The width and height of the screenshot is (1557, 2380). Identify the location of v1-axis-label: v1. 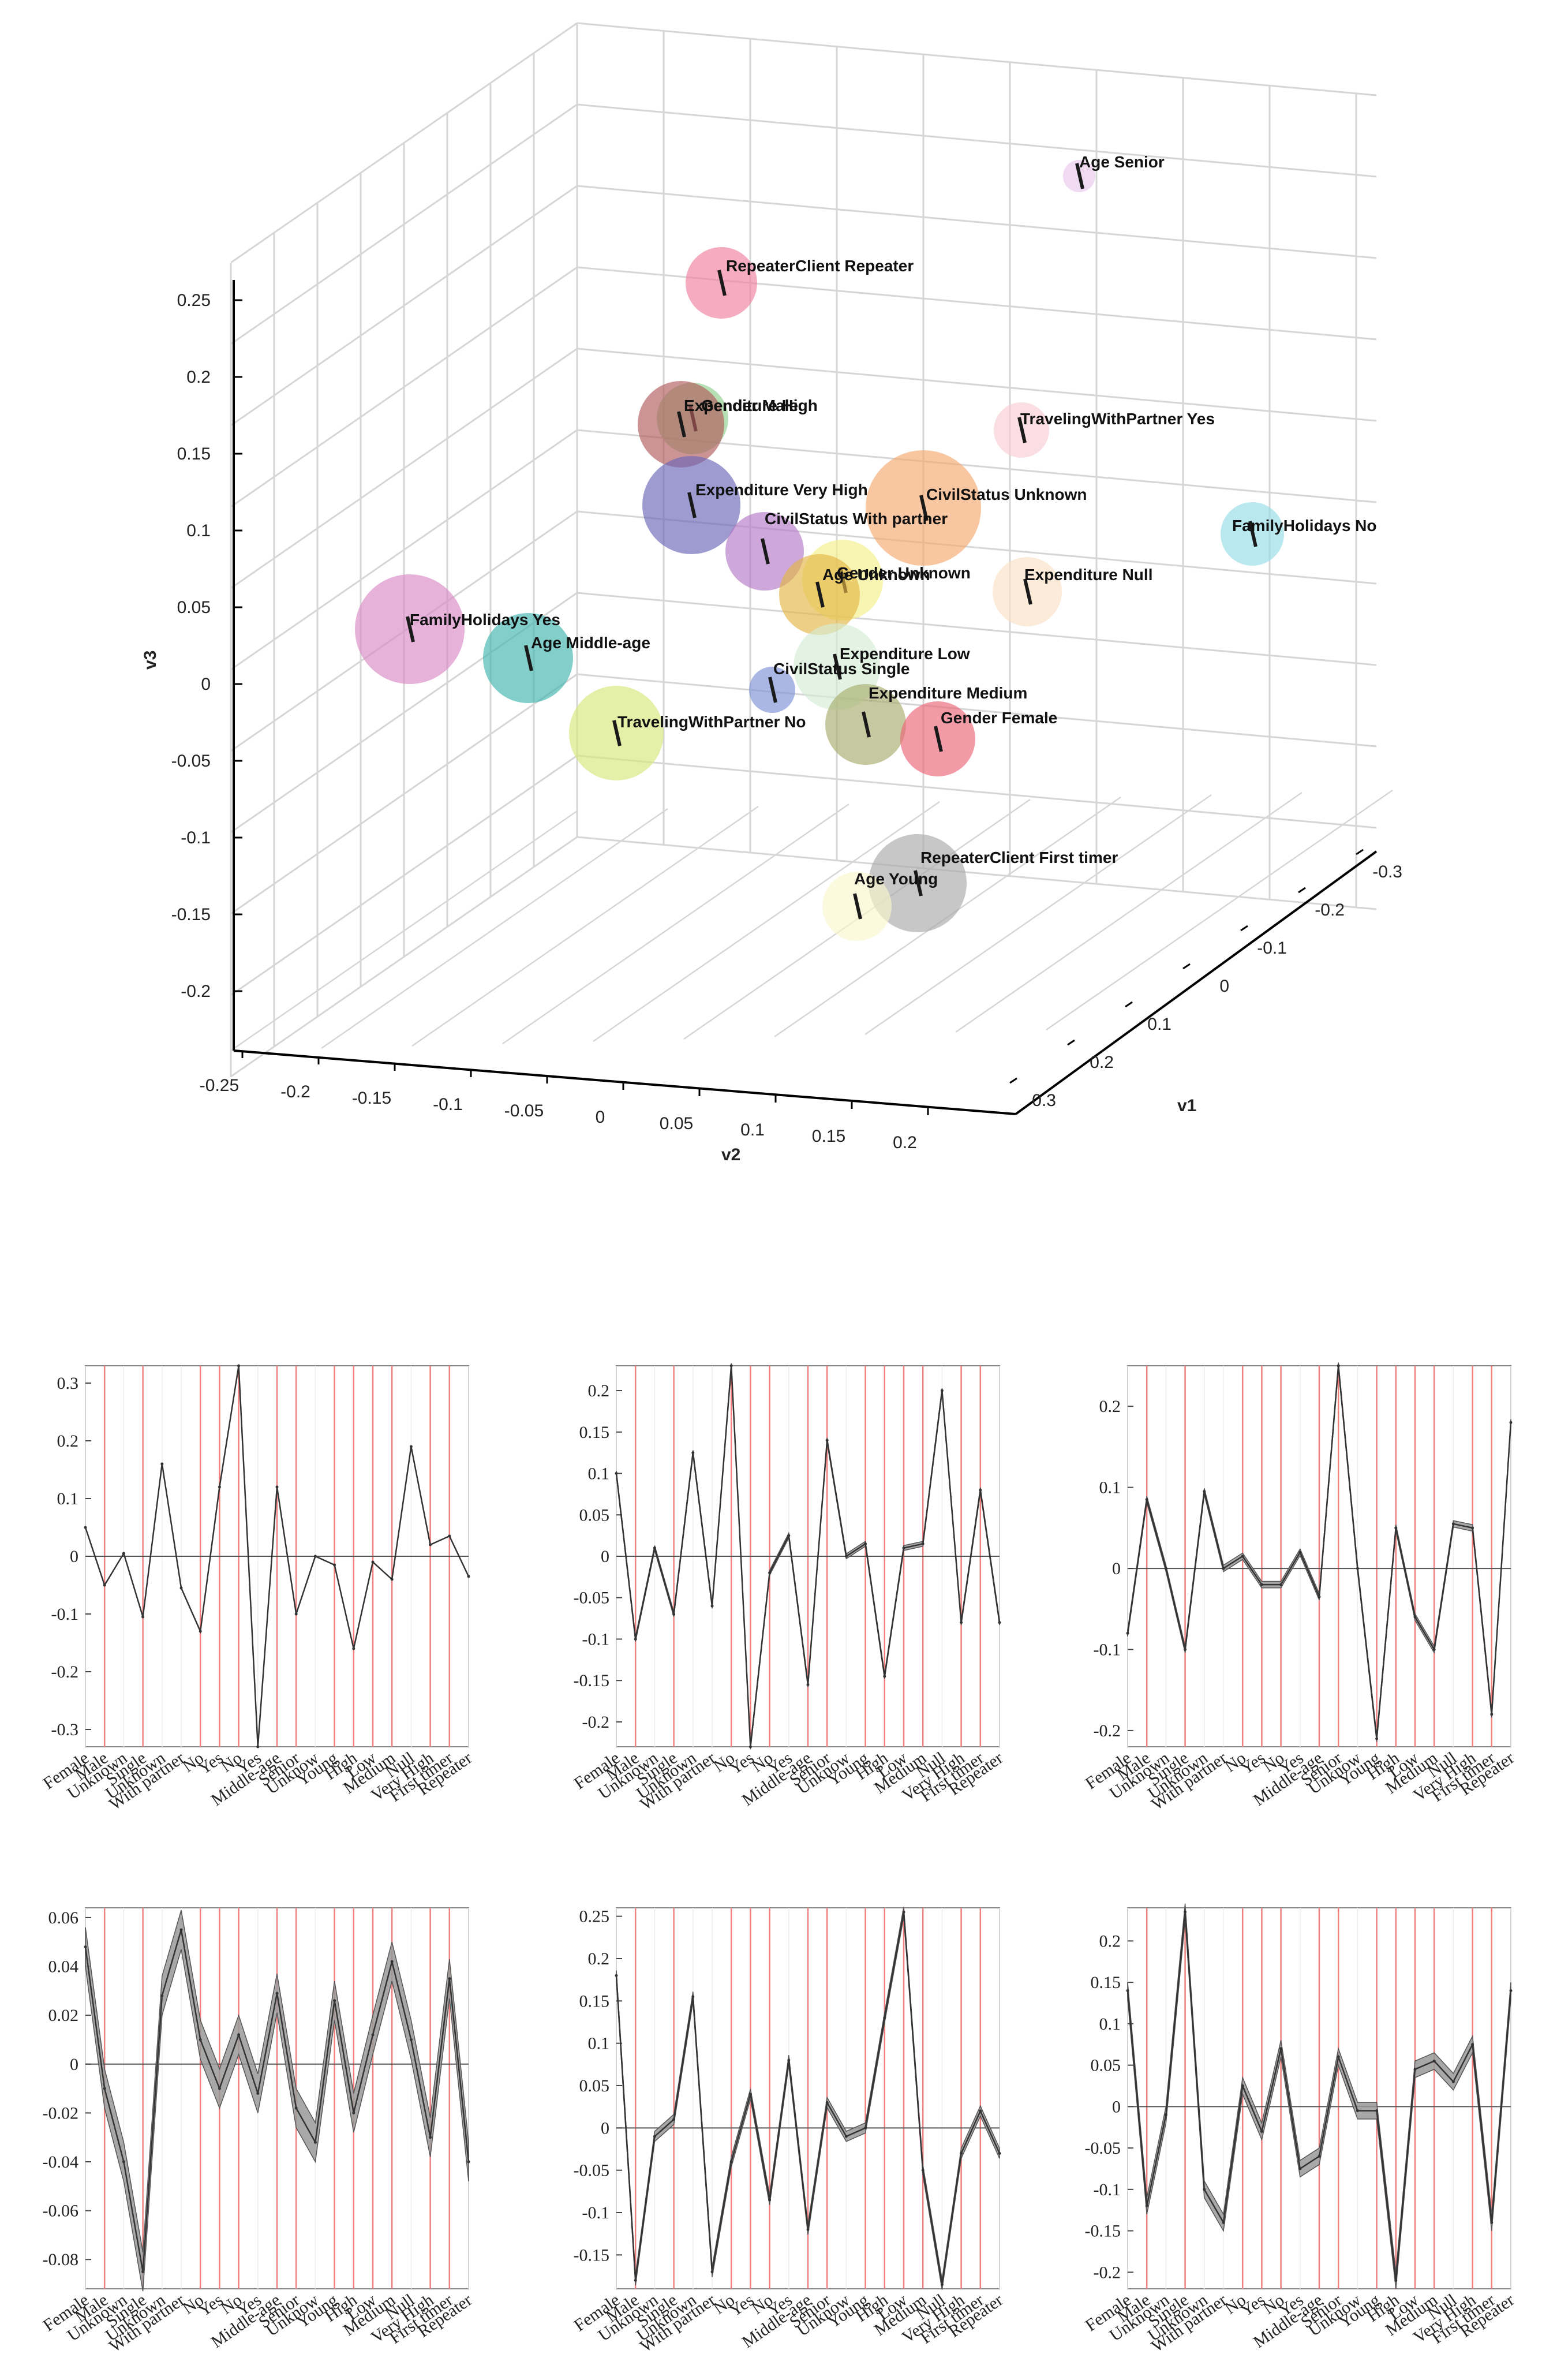
(1187, 1105).